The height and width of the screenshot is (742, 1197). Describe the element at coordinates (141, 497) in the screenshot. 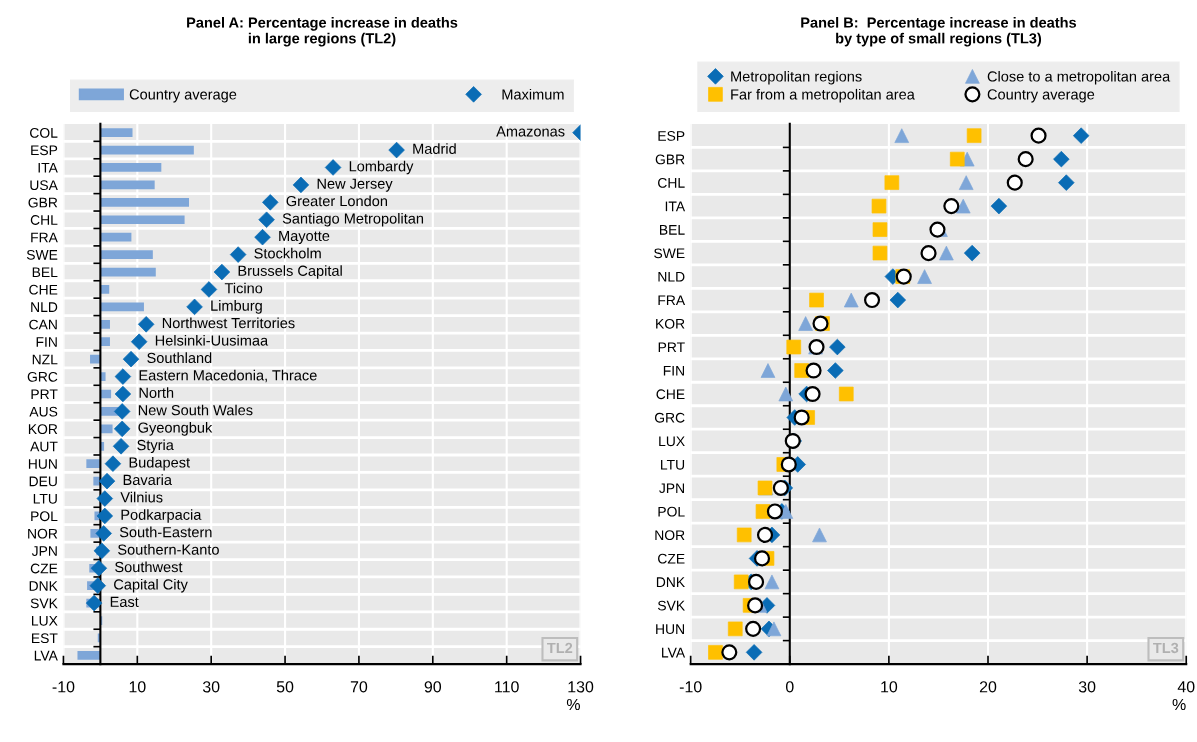

I see `data-label: Vilnius` at that location.